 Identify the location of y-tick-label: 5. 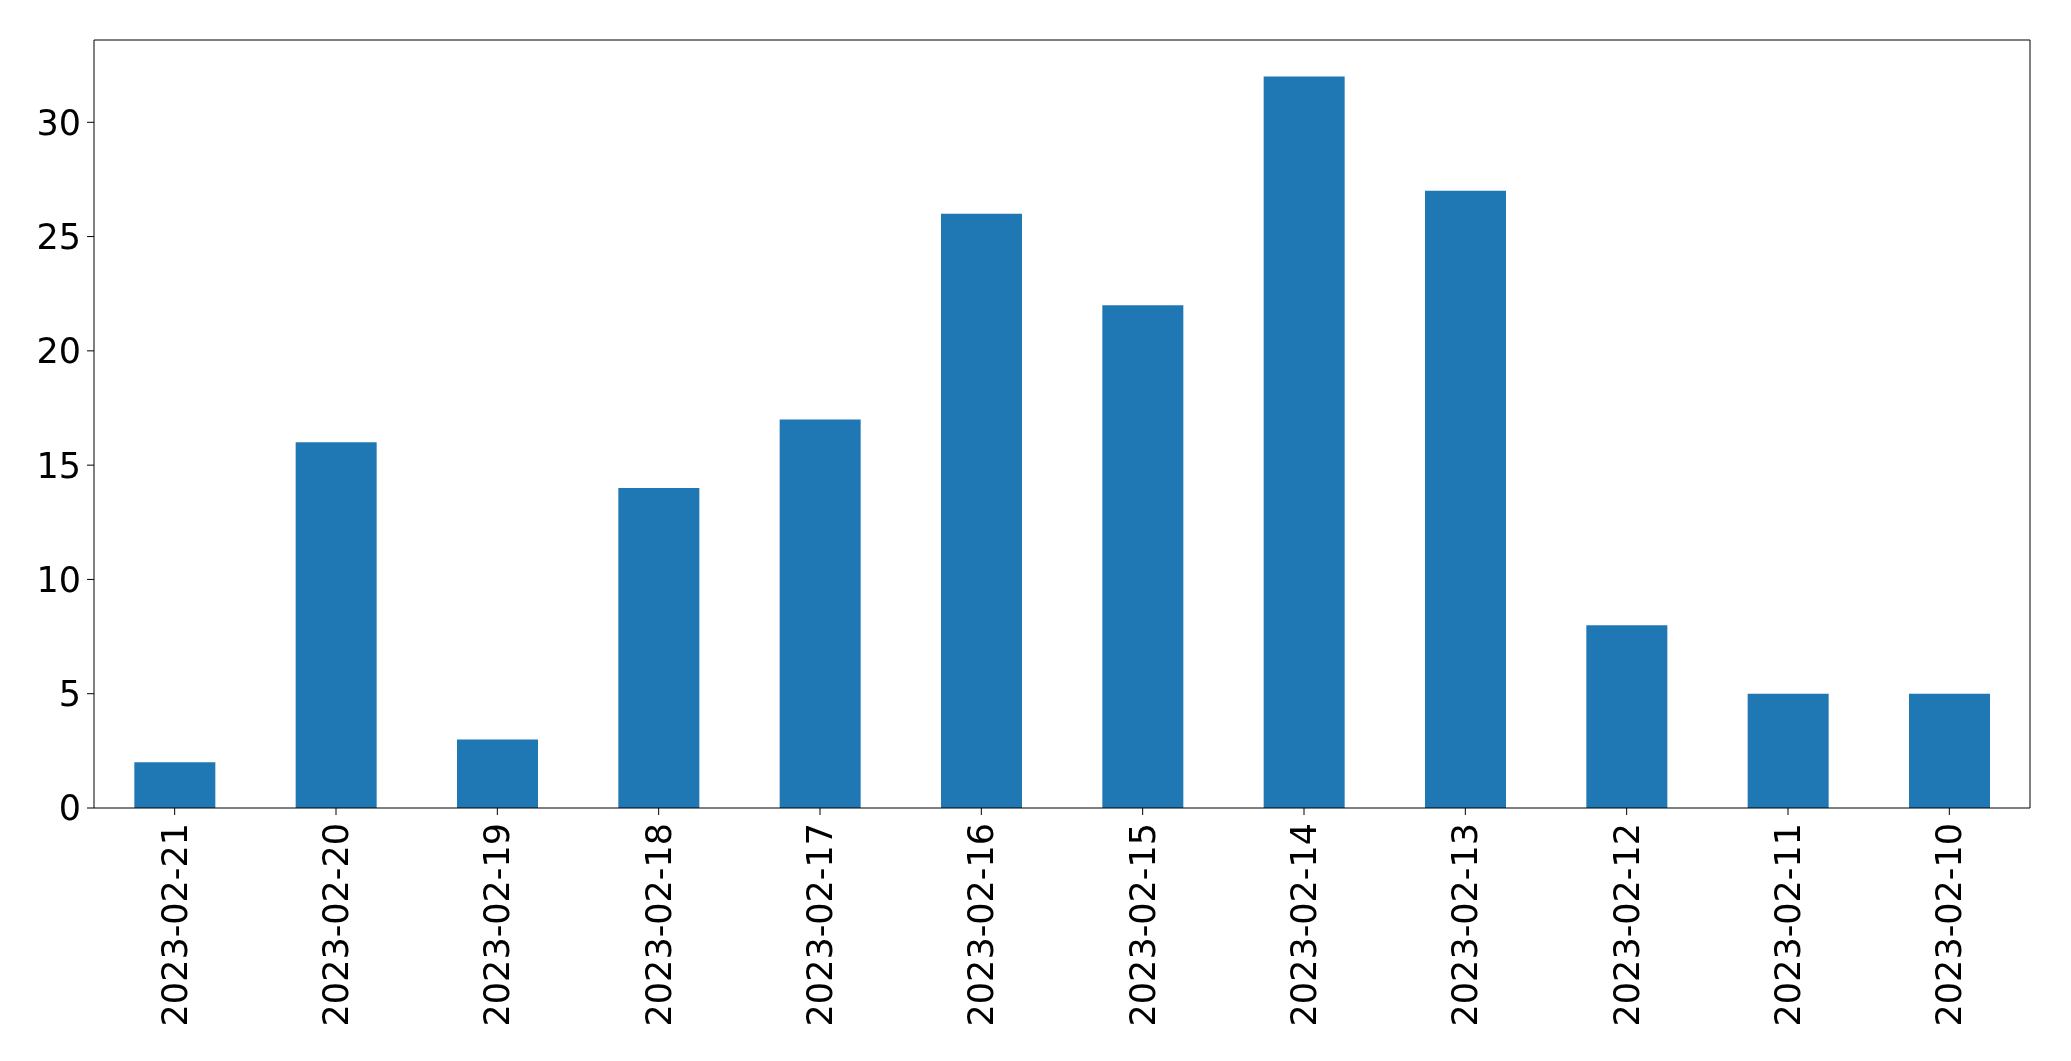
(69, 694).